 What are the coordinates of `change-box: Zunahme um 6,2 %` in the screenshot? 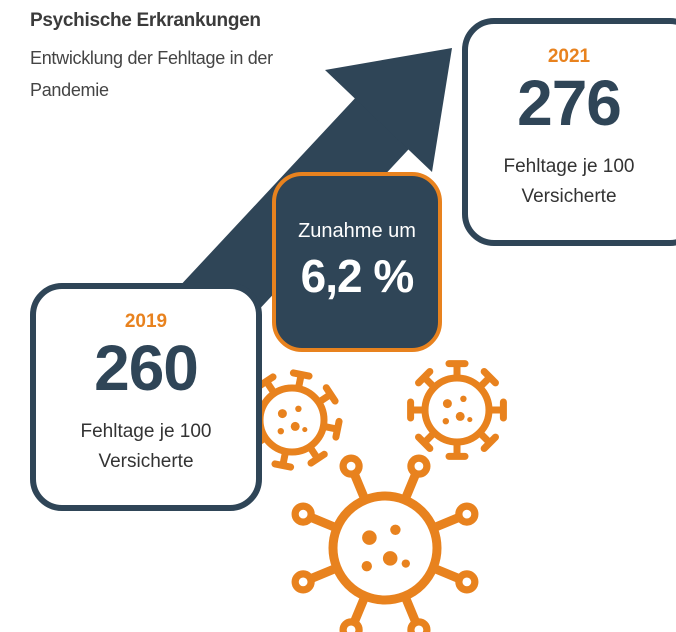 It's located at (357, 262).